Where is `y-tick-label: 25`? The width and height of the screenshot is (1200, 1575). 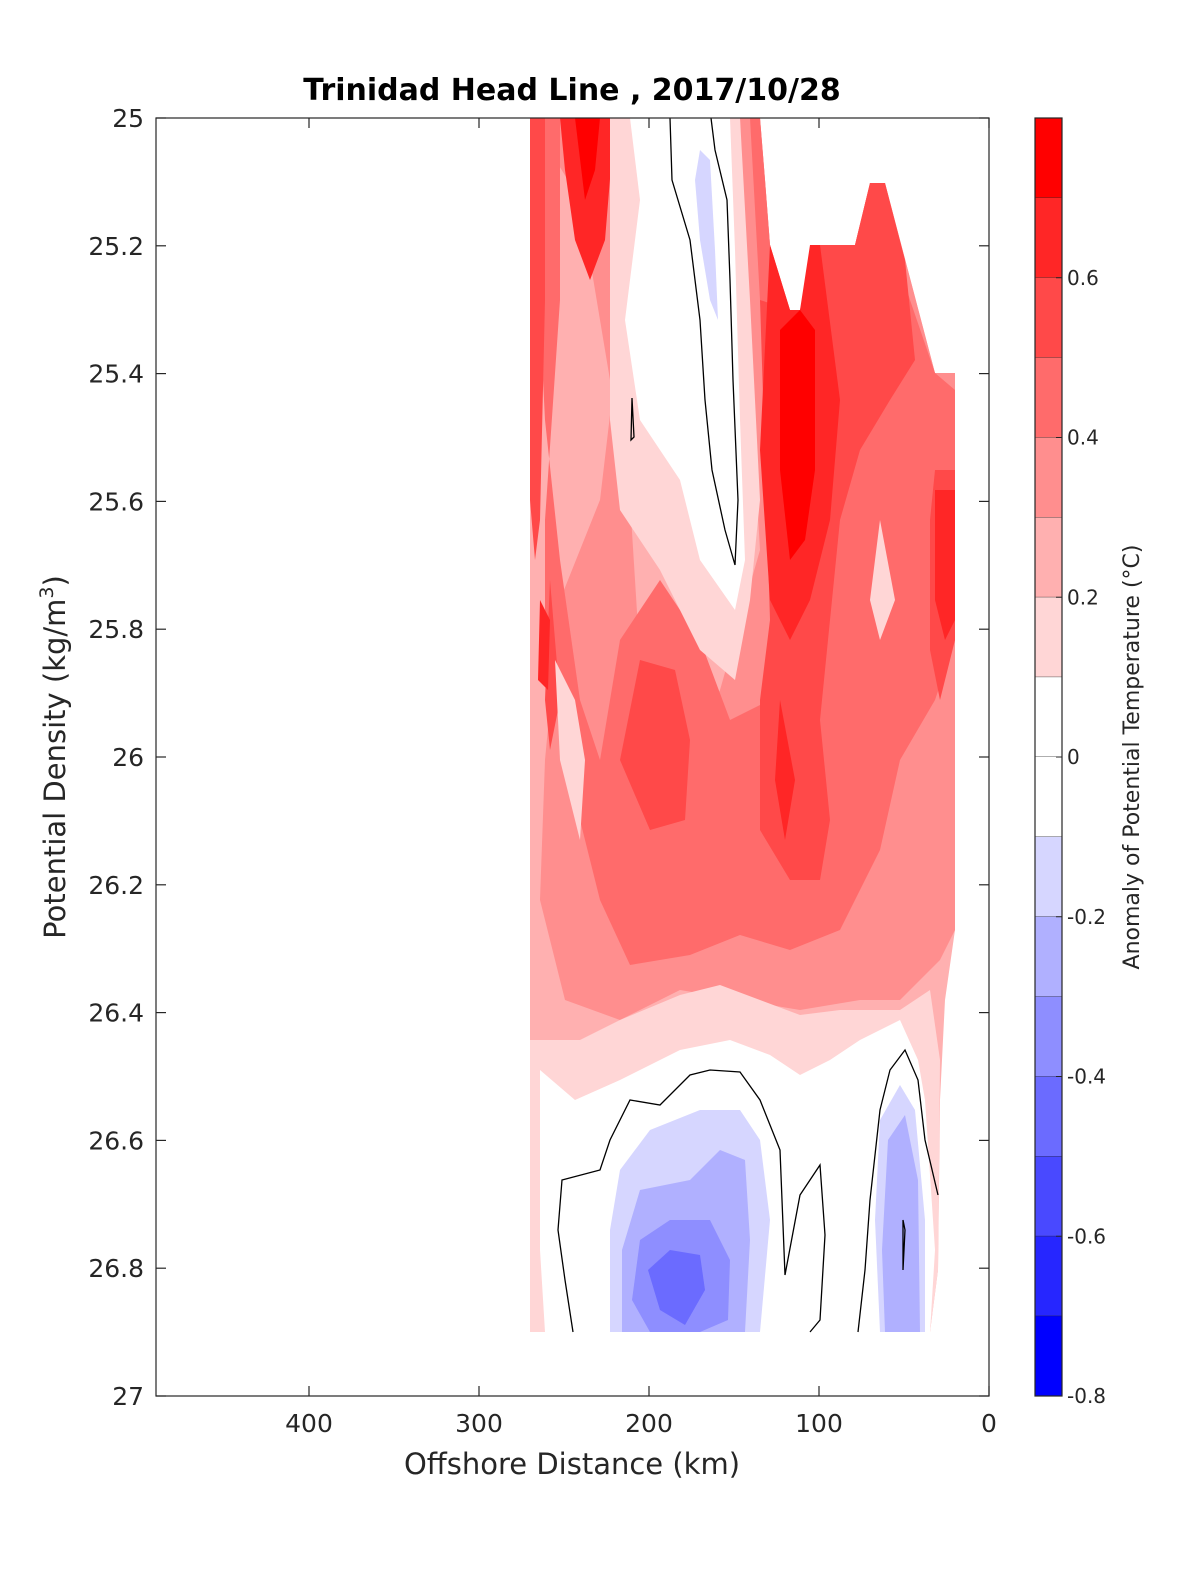 y-tick-label: 25 is located at coordinates (128, 118).